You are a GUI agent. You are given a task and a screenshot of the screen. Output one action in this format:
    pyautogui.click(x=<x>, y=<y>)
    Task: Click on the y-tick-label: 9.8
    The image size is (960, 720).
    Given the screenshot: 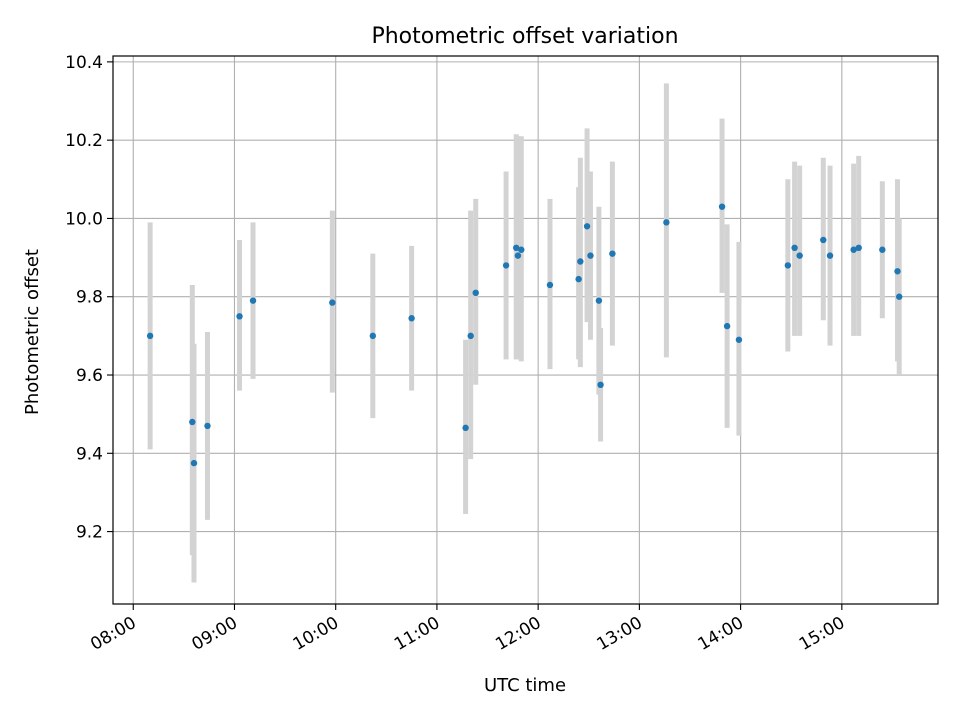 What is the action you would take?
    pyautogui.click(x=89, y=298)
    